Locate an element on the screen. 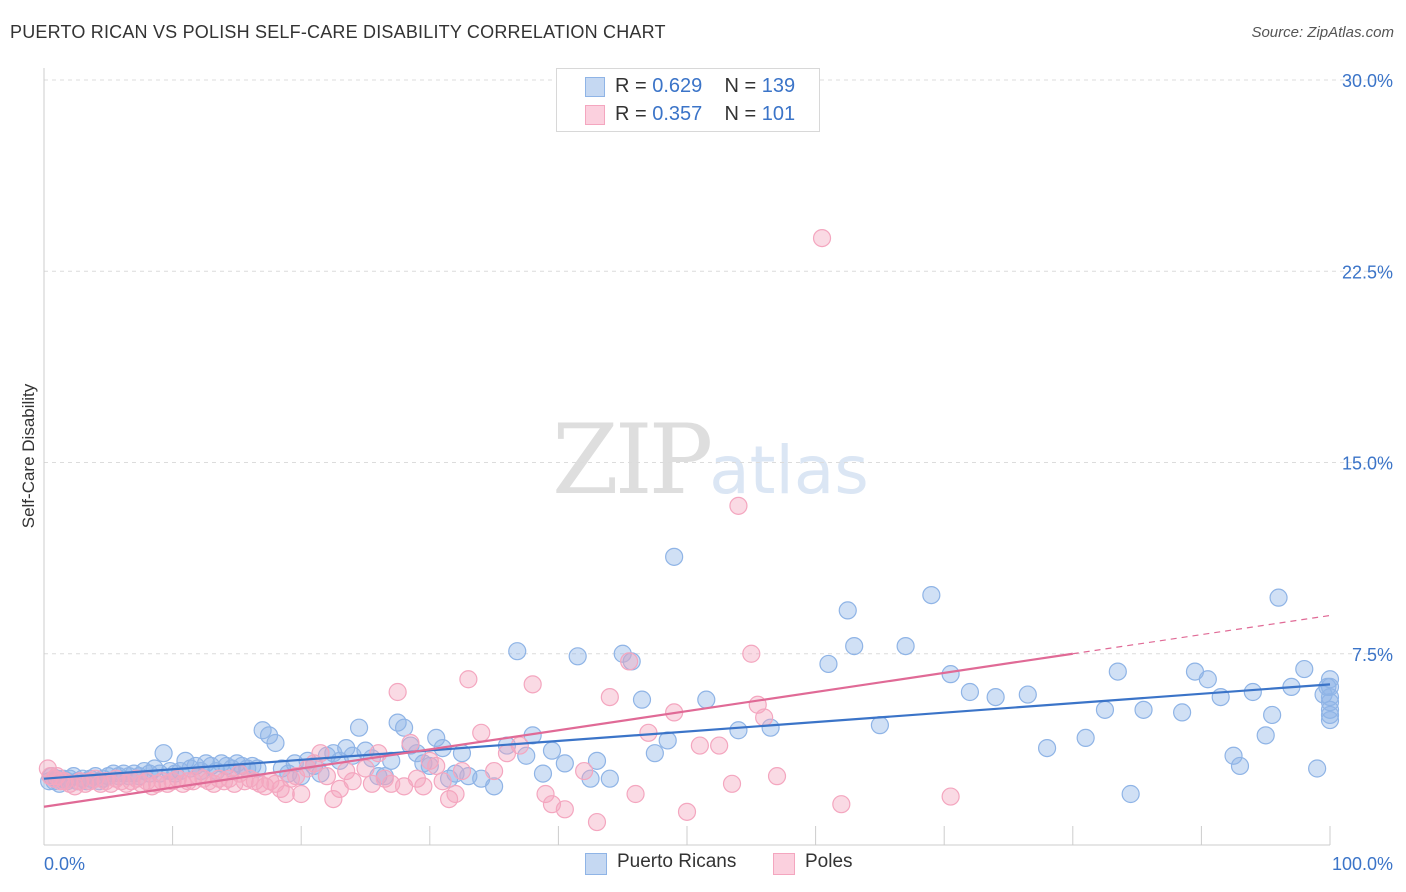 This screenshot has width=1406, height=892. watermark-zip: ZIP is located at coordinates (632, 460).